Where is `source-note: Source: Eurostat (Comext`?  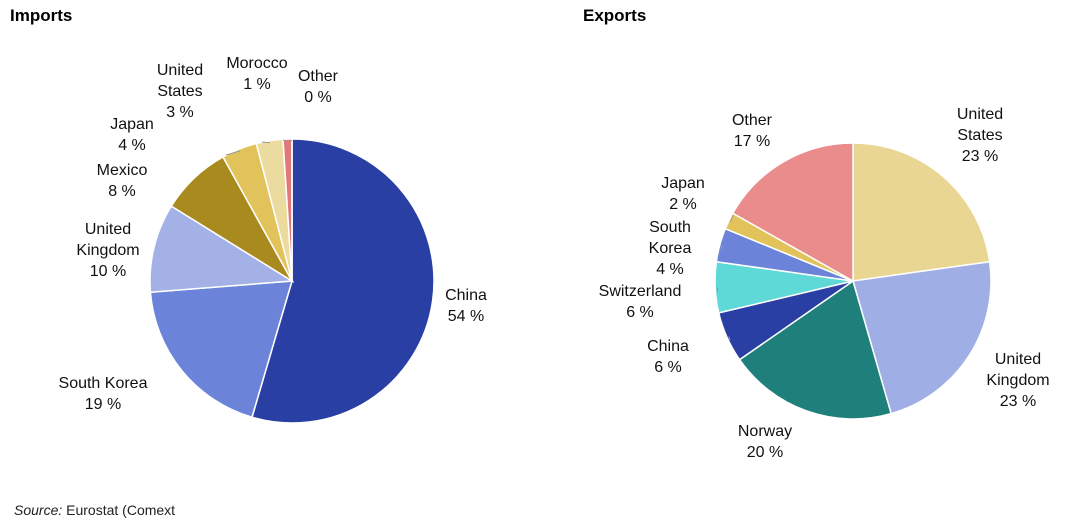 source-note: Source: Eurostat (Comext is located at coordinates (94, 510).